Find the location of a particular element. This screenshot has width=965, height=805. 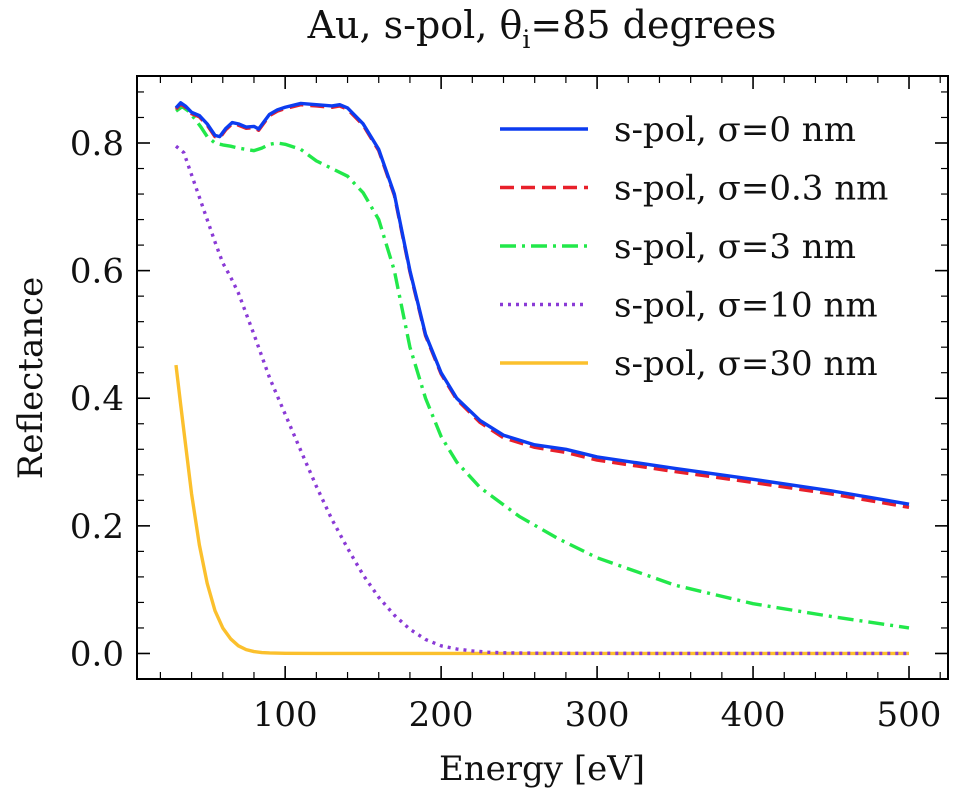

y-tick-label: 0.2 is located at coordinates (97, 527).